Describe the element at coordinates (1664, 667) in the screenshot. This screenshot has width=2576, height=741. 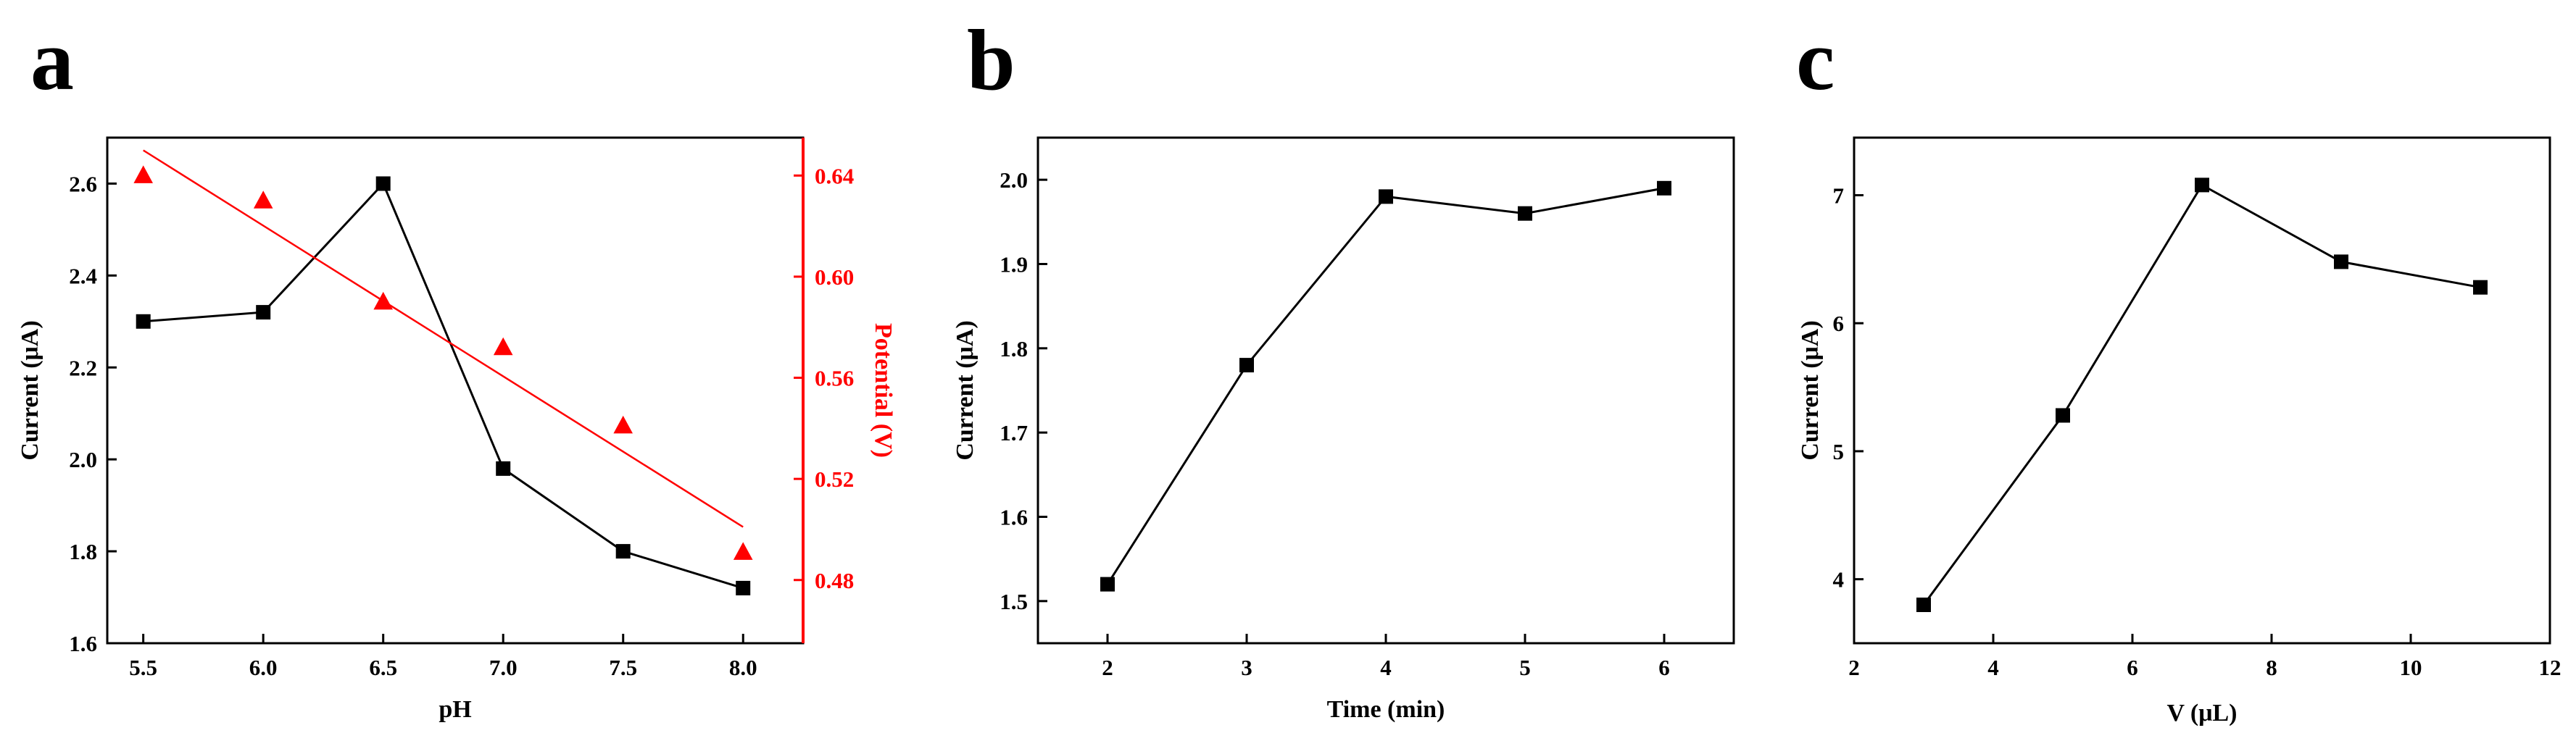
I see `chart-b-x-tick-label: 6` at that location.